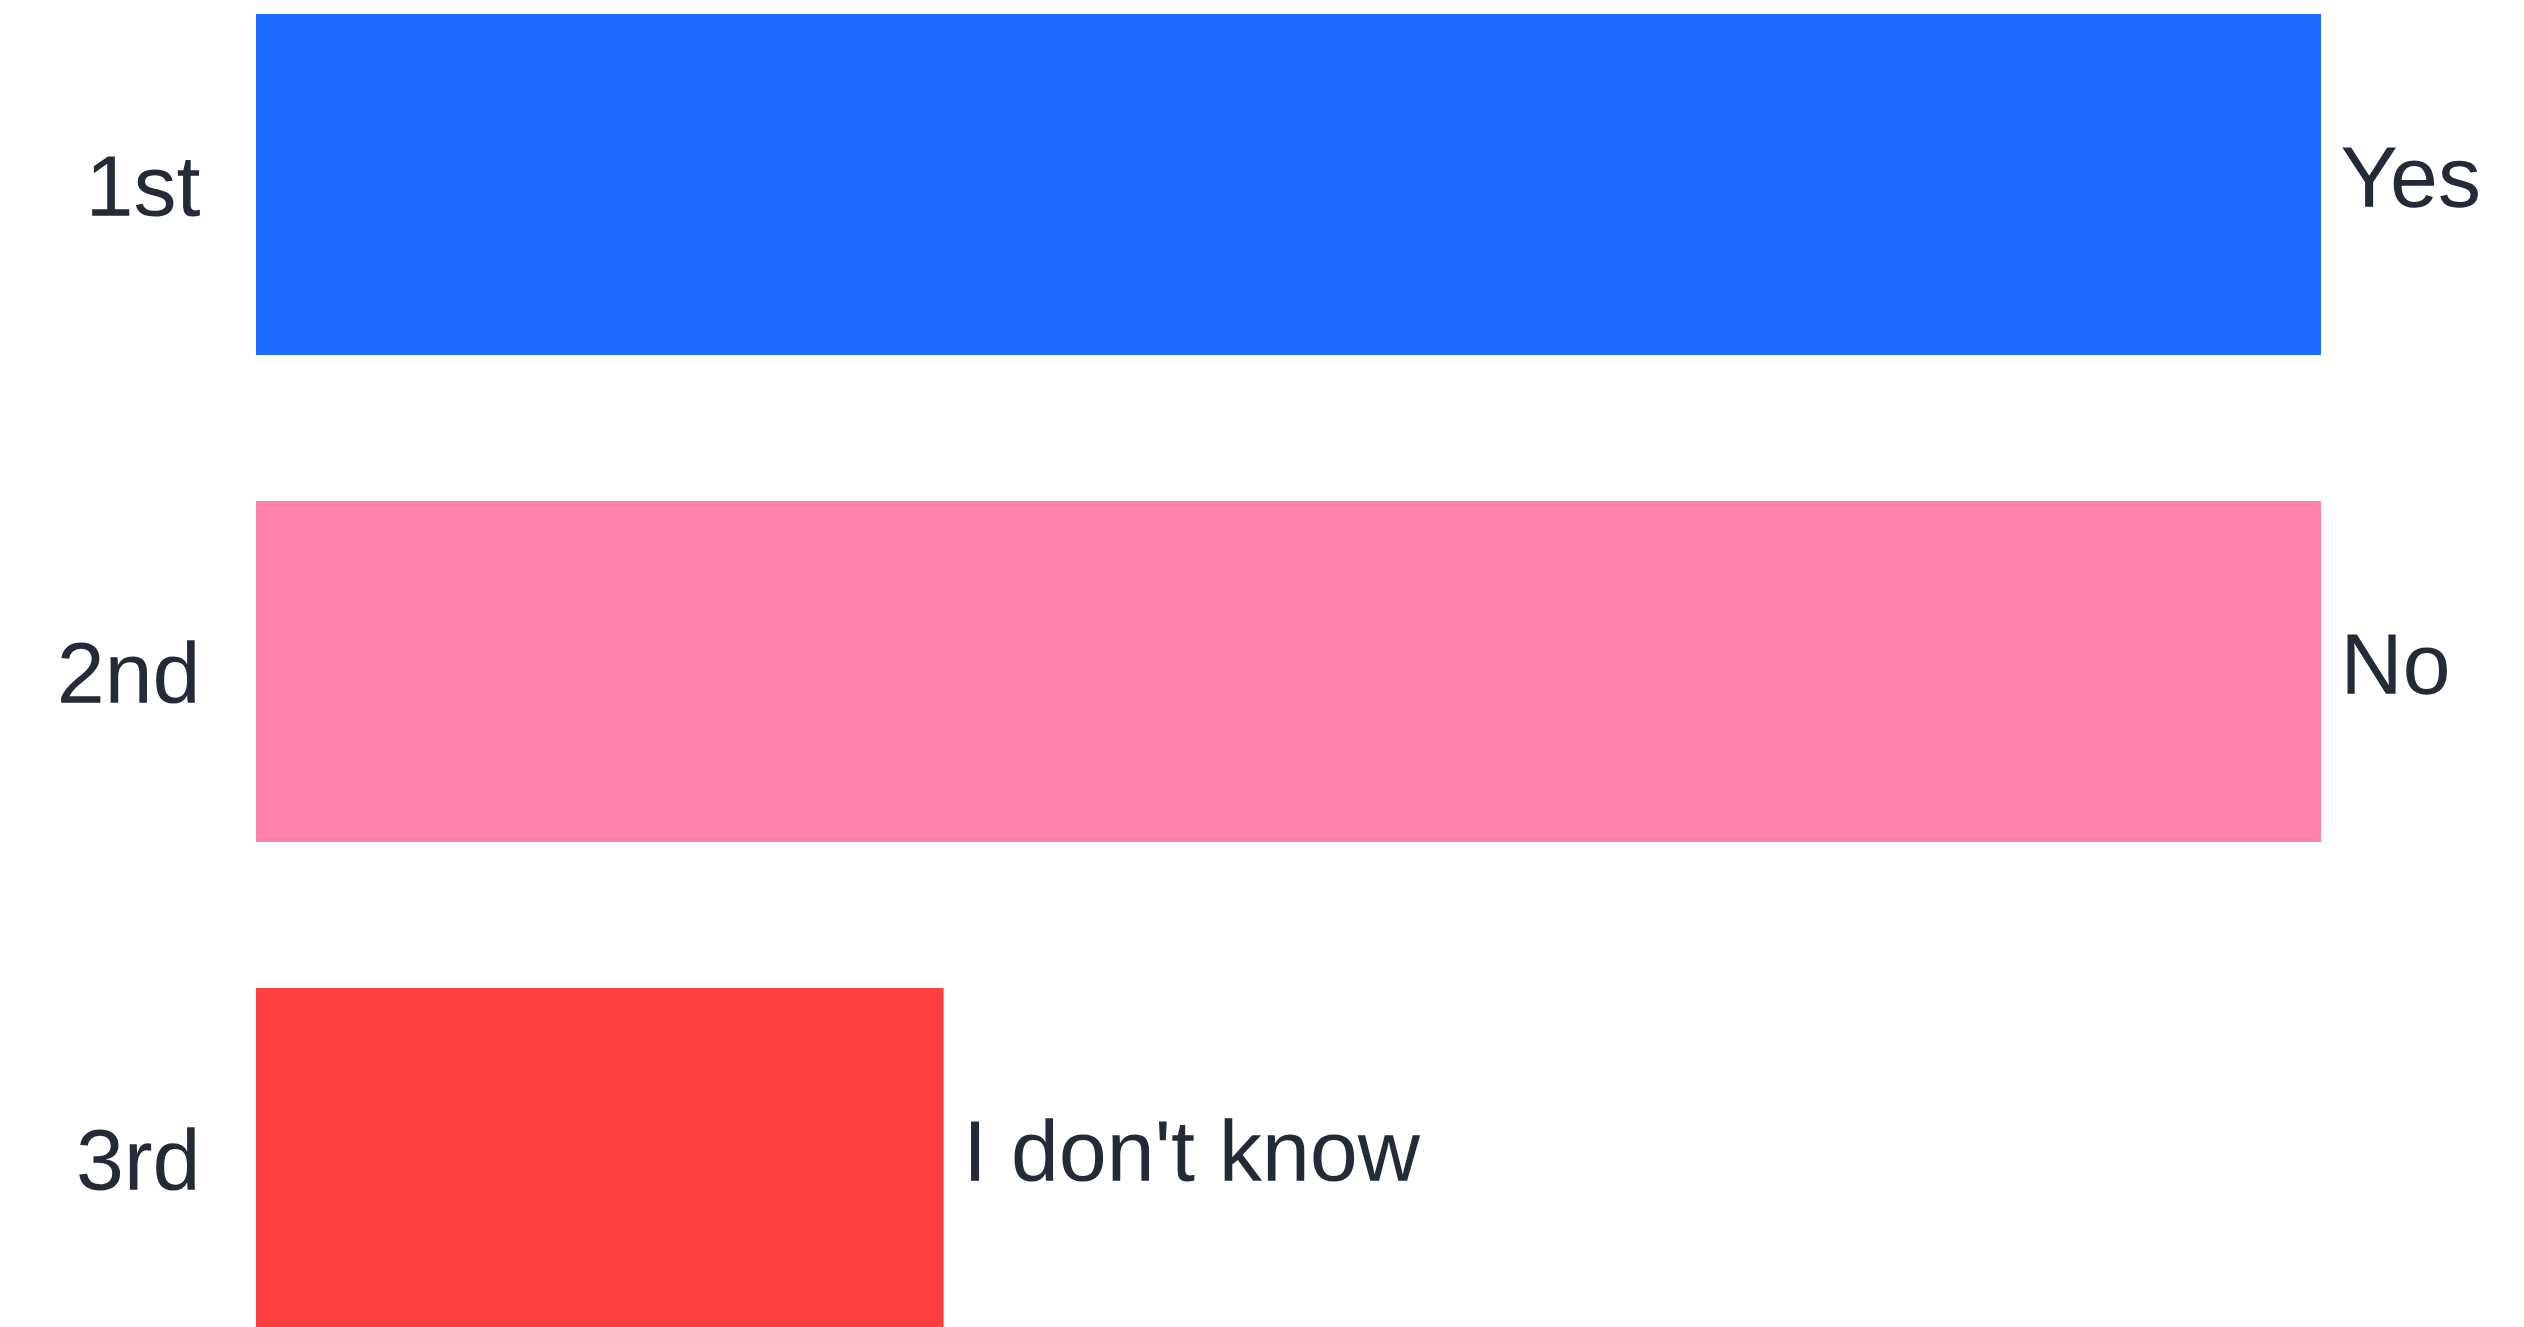 This screenshot has width=2524, height=1327. I want to click on annotation: I don't know, so click(1196, 1150).